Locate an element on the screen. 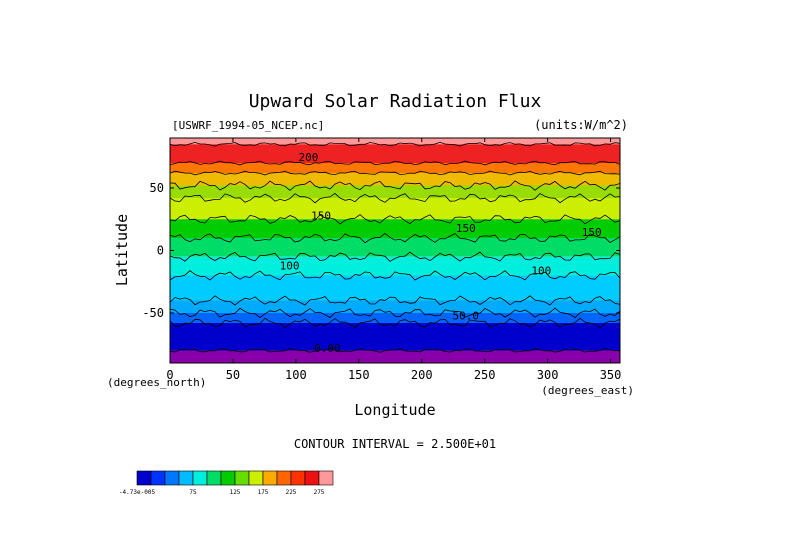 The image size is (789, 558). source-label: [USWRF_1994-05_NCEP.nc] is located at coordinates (248, 125).